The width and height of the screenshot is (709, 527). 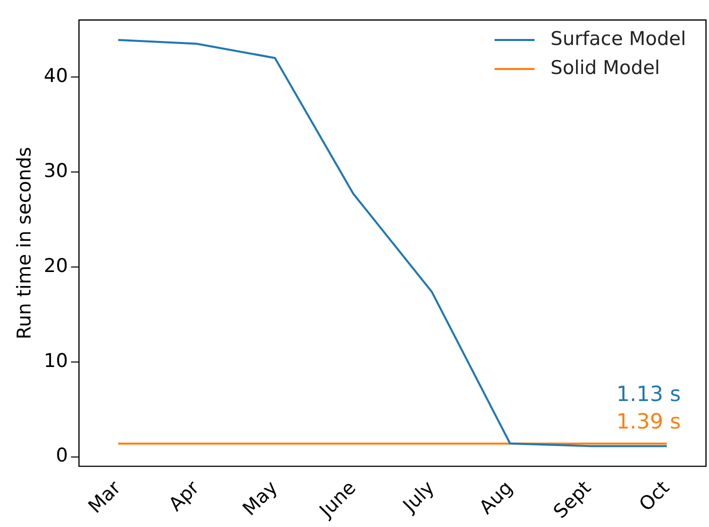 What do you see at coordinates (105, 497) in the screenshot?
I see `x-tick-label: Mar` at bounding box center [105, 497].